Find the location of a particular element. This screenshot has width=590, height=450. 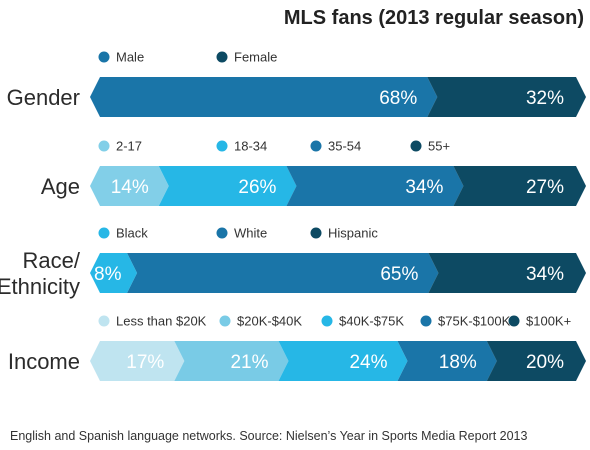

legend-swatch-male is located at coordinates (104, 57).